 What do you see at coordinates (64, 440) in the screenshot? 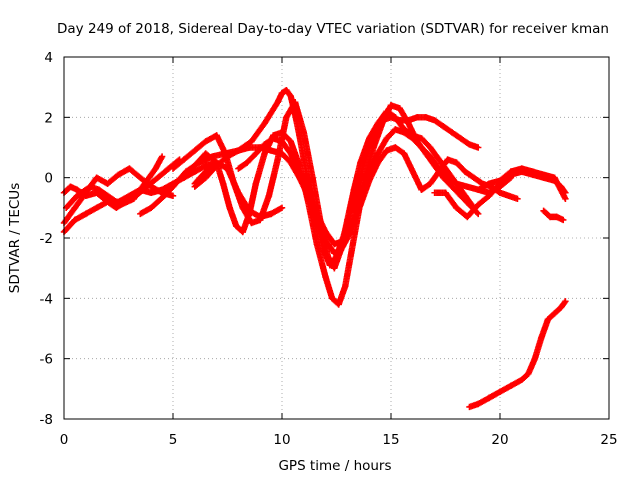
I see `x-tick-label: 0` at bounding box center [64, 440].